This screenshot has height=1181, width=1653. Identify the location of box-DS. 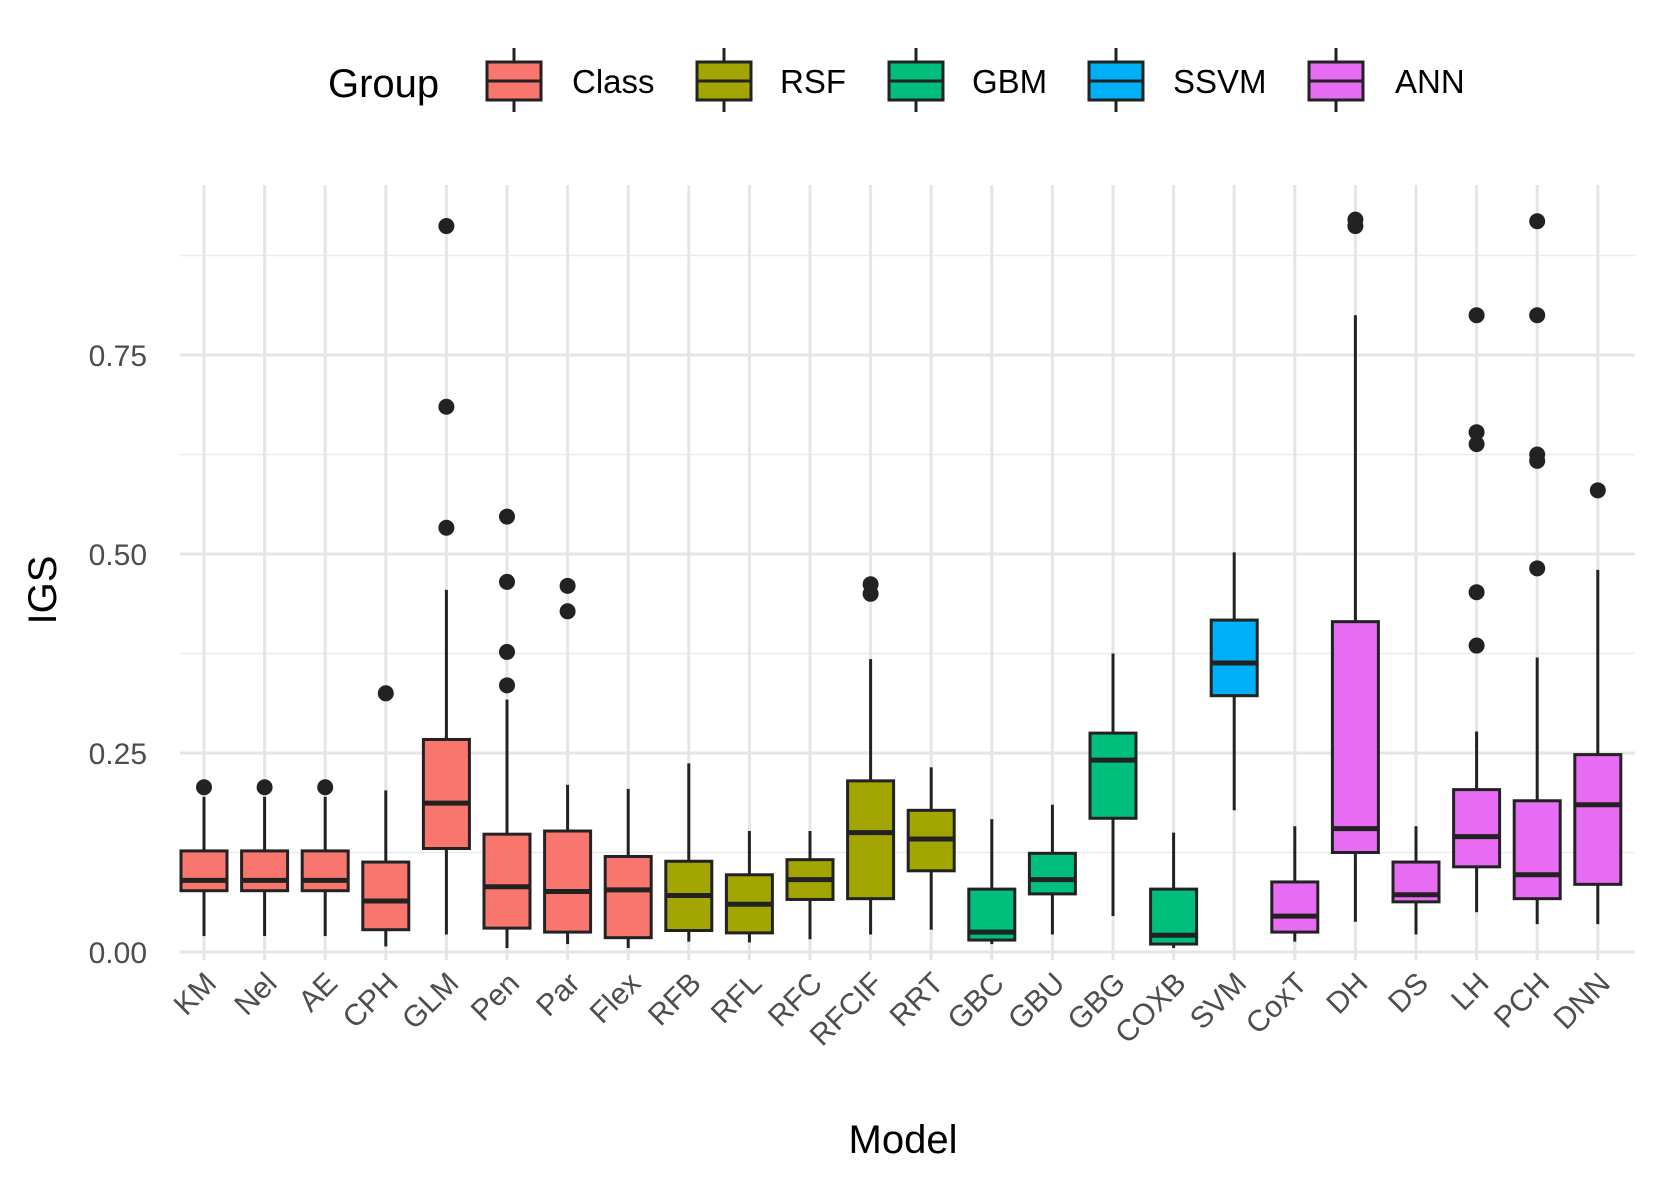
(1416, 880).